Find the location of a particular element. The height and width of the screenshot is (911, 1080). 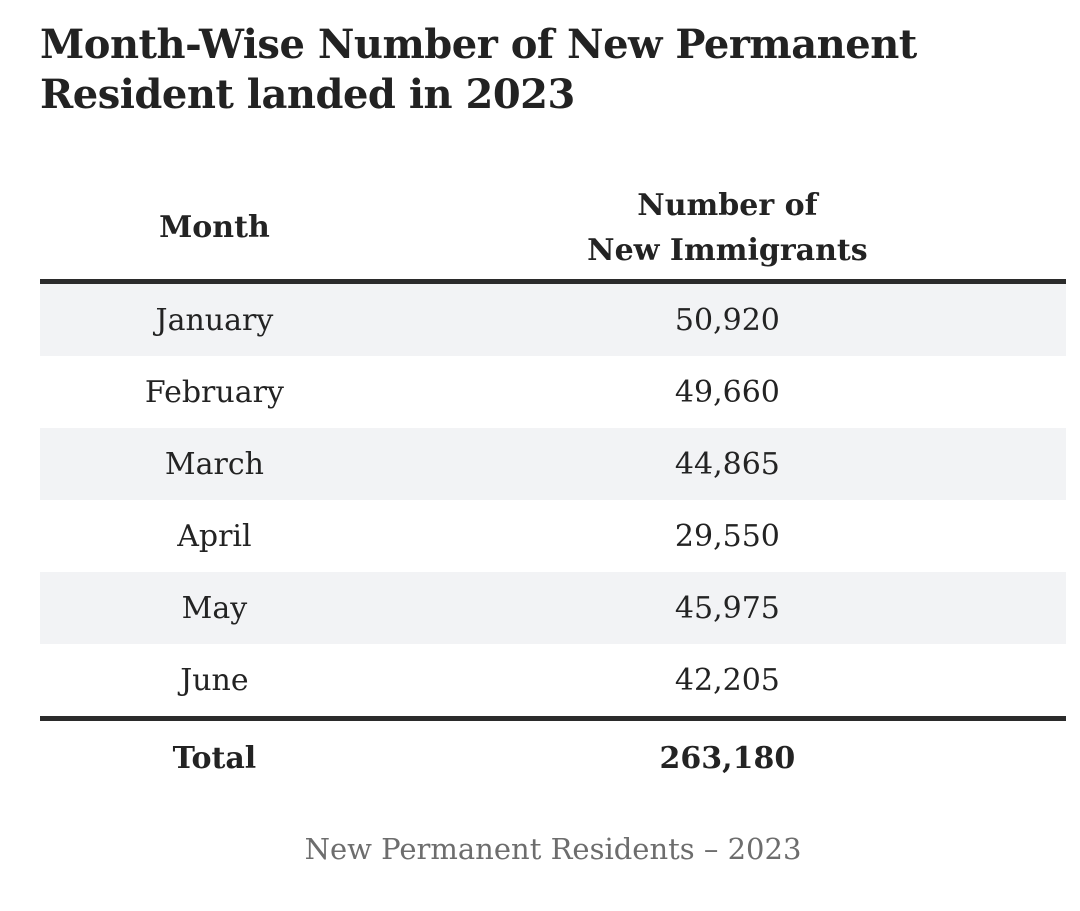

month-cell: June is located at coordinates (214, 680).